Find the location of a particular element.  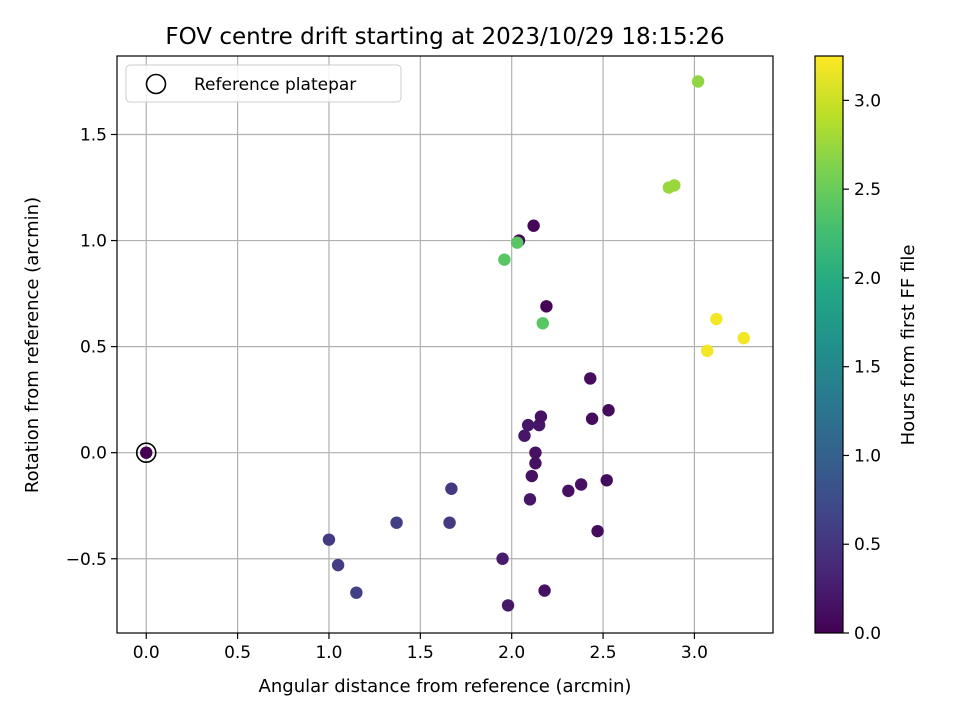

reference-platepar-marker is located at coordinates (146, 452).